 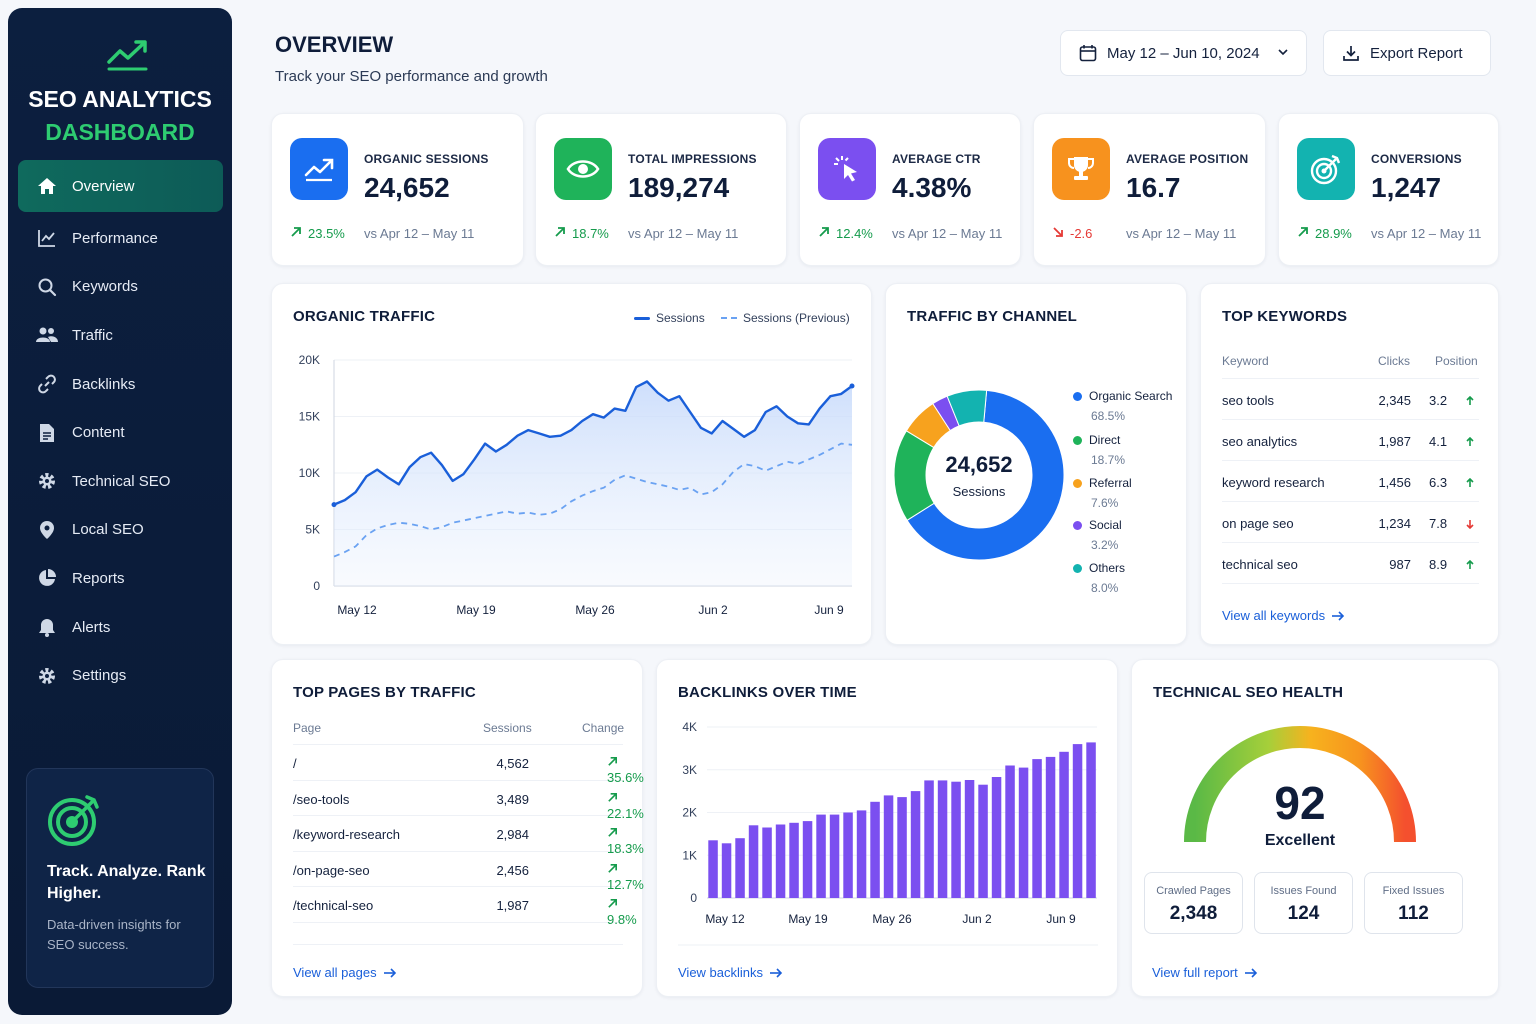 I want to click on legend-organic-search: Organic Search 68.5%, so click(x=1122, y=406).